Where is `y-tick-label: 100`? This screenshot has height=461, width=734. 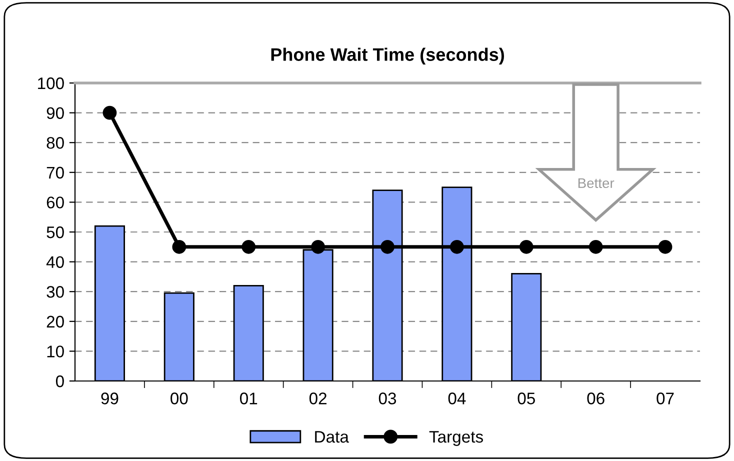
y-tick-label: 100 is located at coordinates (51, 83).